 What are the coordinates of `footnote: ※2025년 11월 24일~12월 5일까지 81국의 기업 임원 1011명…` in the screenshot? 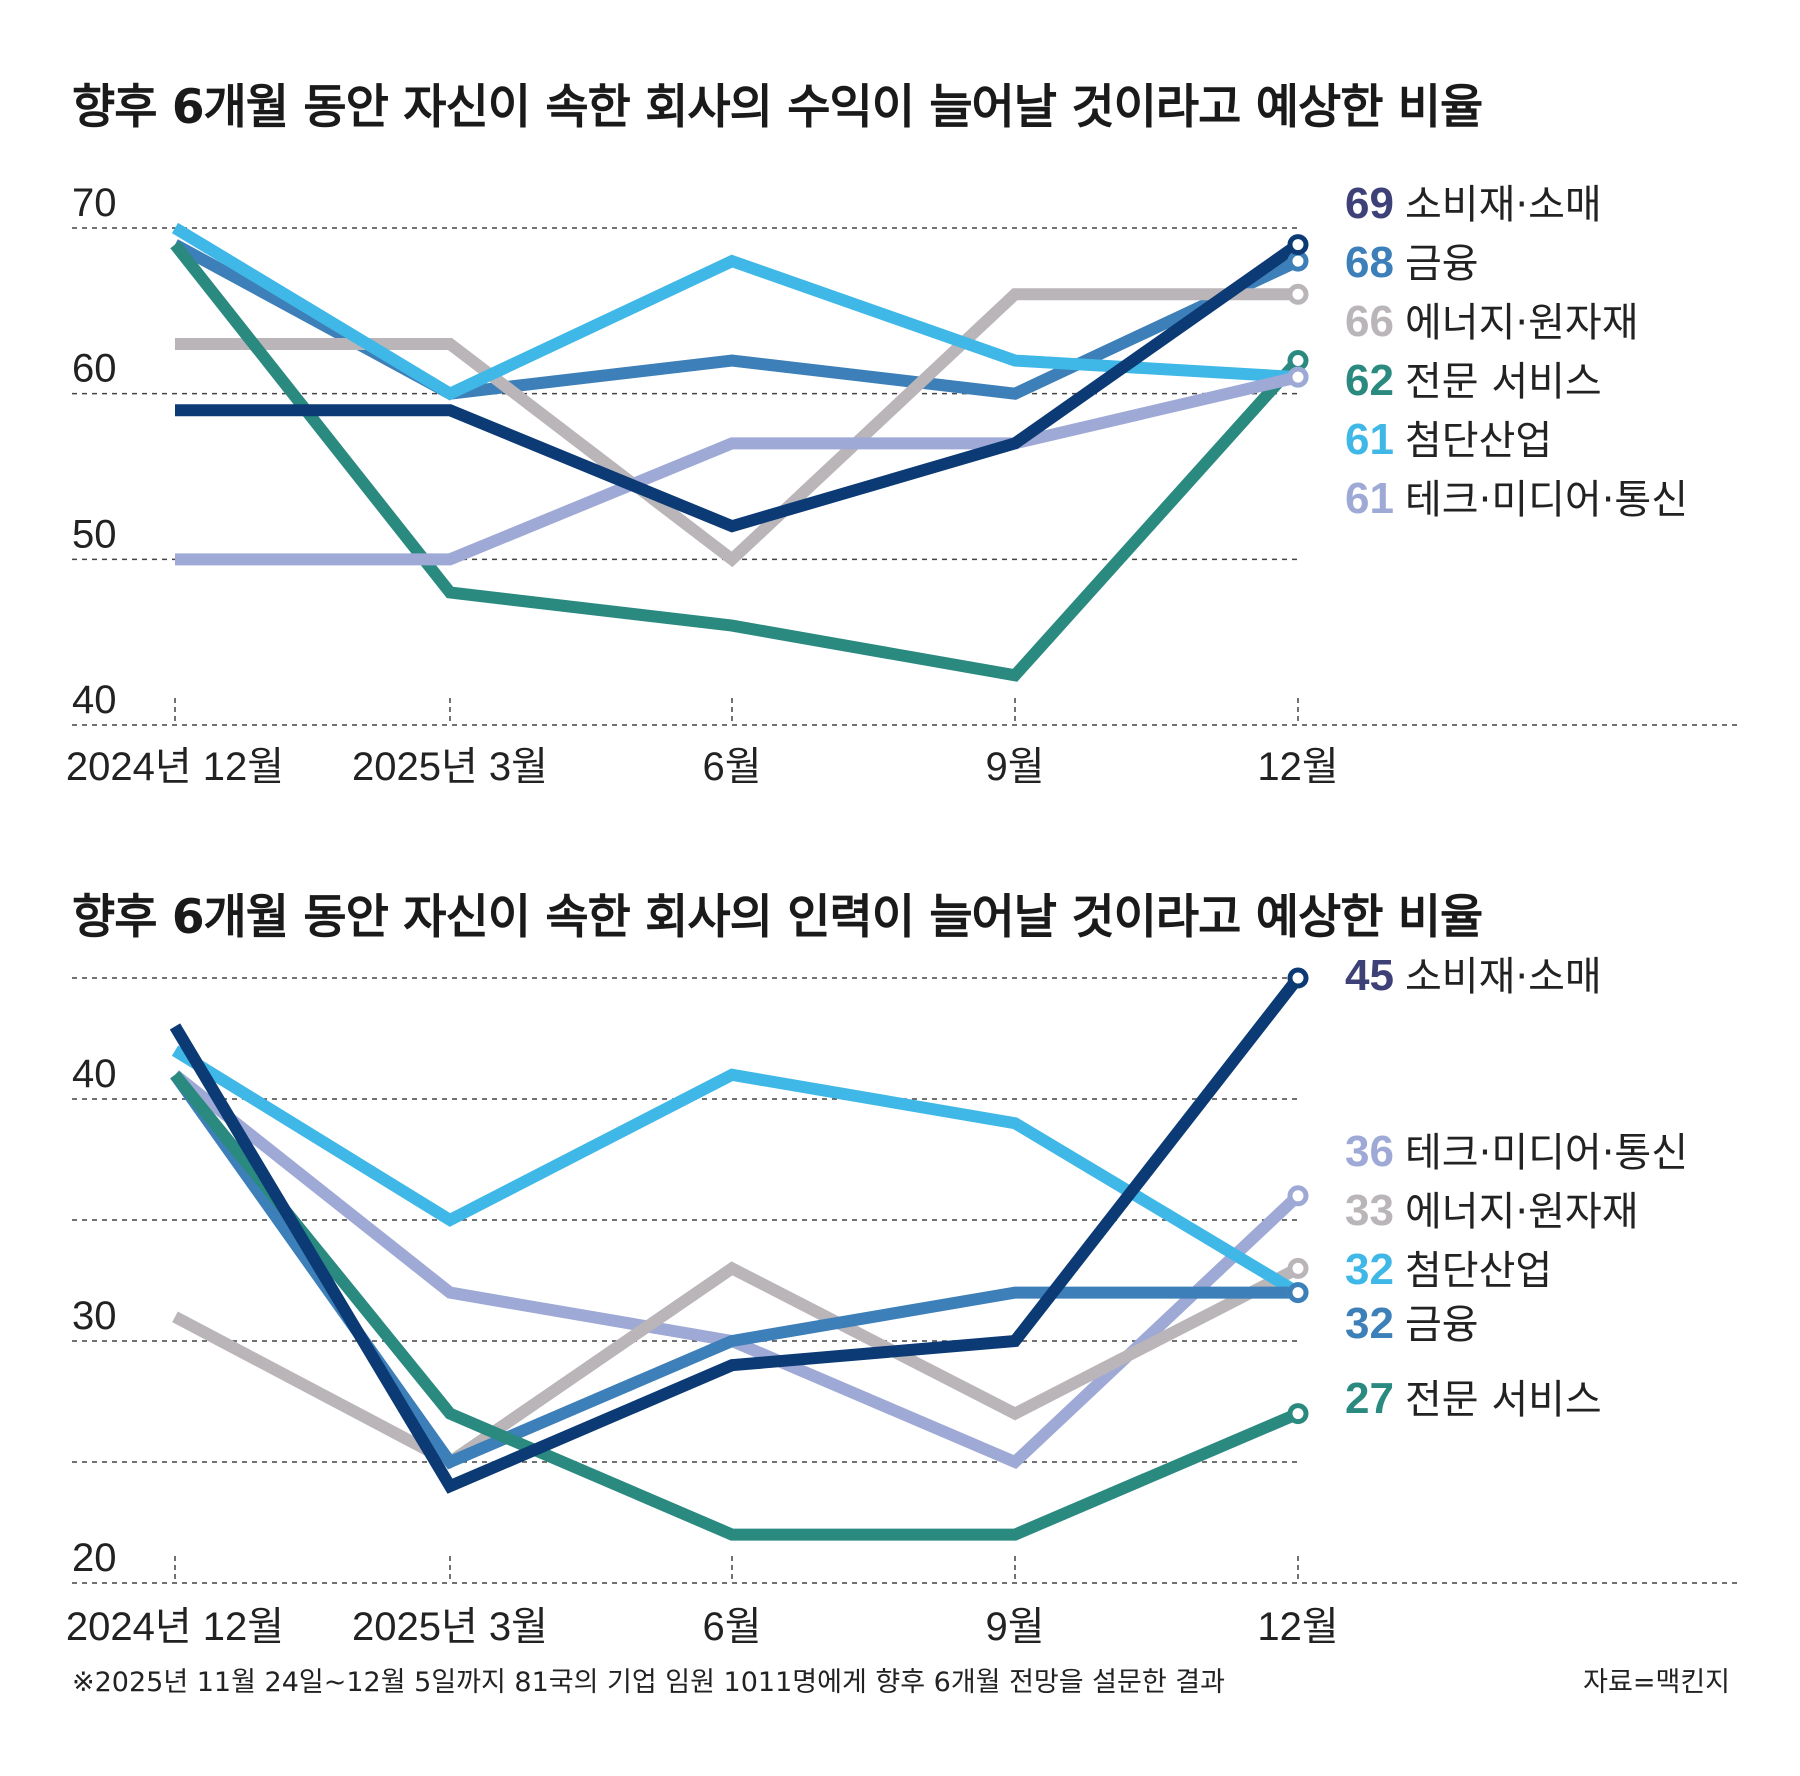 It's located at (648, 1682).